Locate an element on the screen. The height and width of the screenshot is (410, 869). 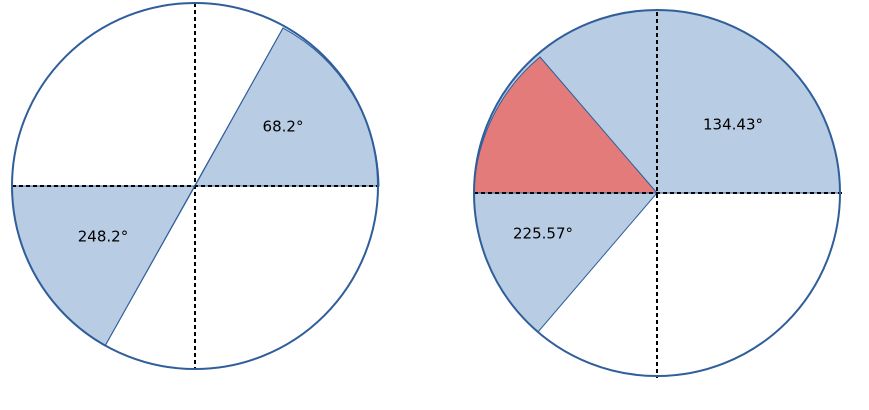
angle-label: 68.2° is located at coordinates (283, 127).